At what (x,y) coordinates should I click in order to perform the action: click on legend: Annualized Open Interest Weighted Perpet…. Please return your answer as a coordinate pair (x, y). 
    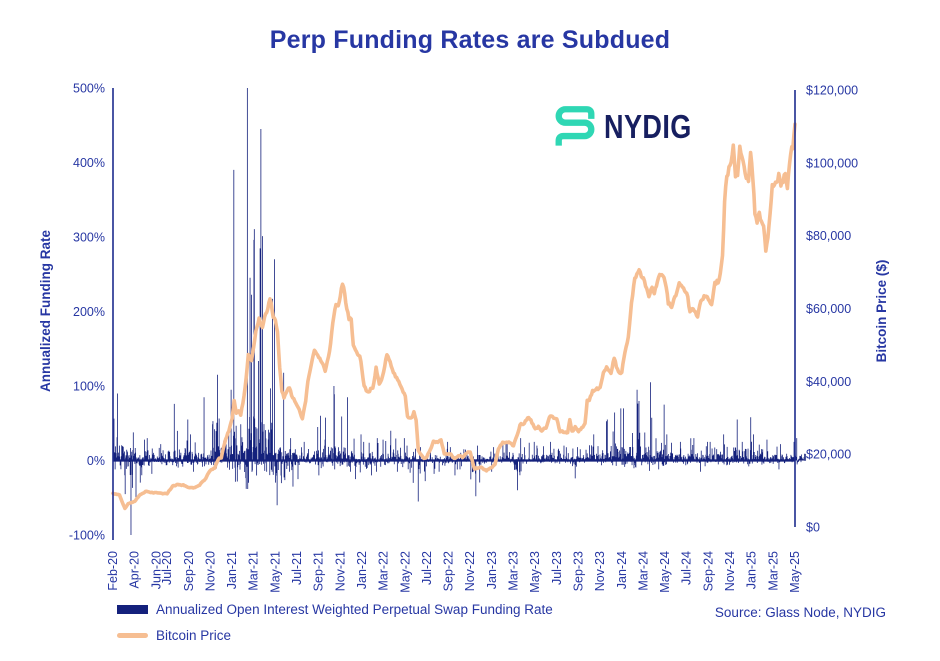
    Looking at the image, I should click on (335, 622).